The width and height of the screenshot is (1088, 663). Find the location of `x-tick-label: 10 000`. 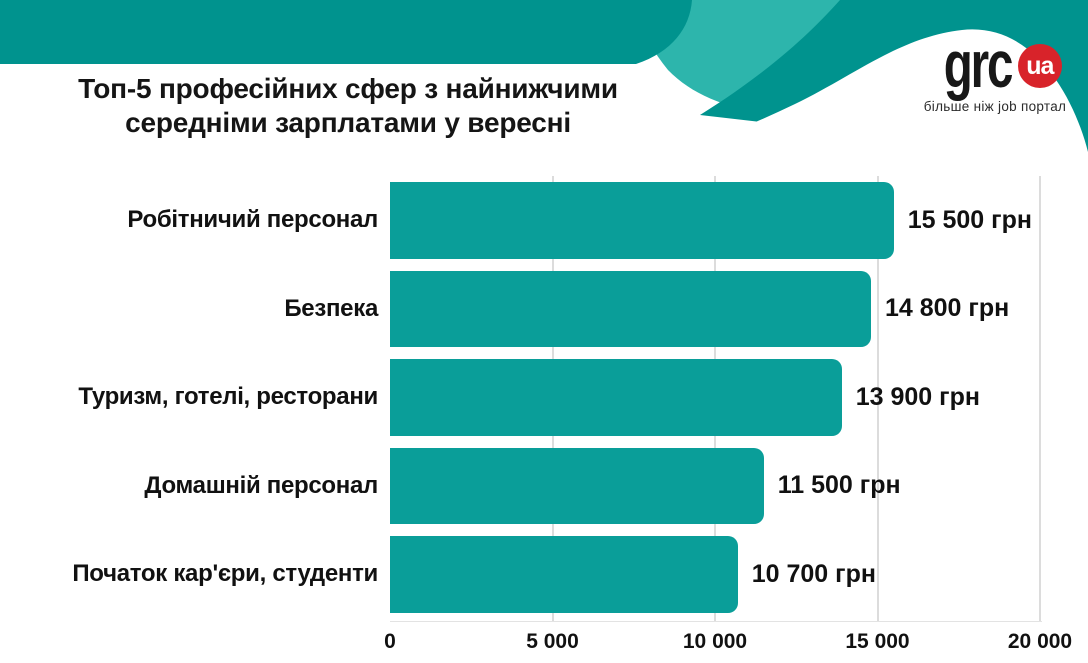

x-tick-label: 10 000 is located at coordinates (715, 641).